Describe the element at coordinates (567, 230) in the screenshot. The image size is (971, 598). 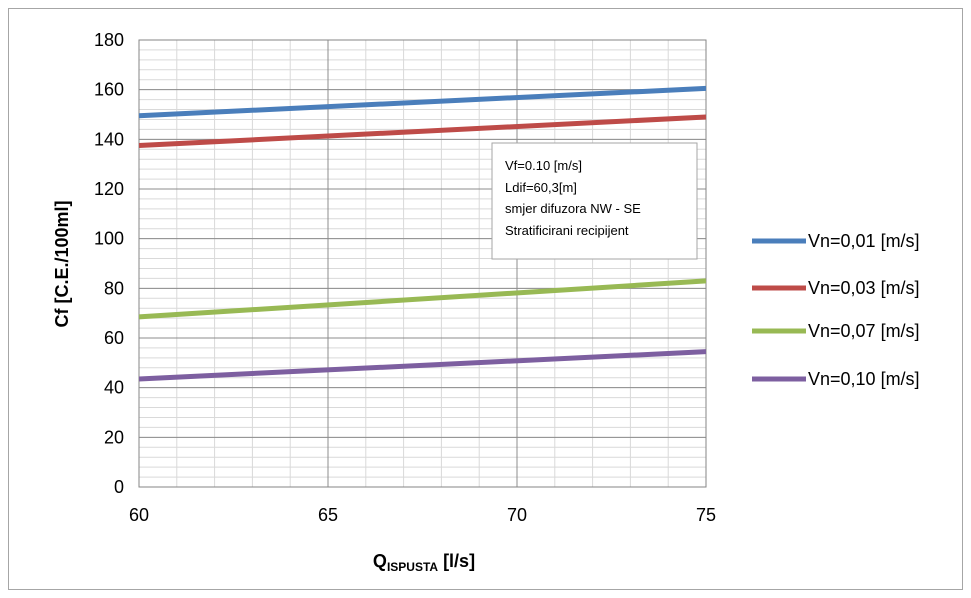
I see `annotation-line-4: Stratificirani recipijent` at that location.